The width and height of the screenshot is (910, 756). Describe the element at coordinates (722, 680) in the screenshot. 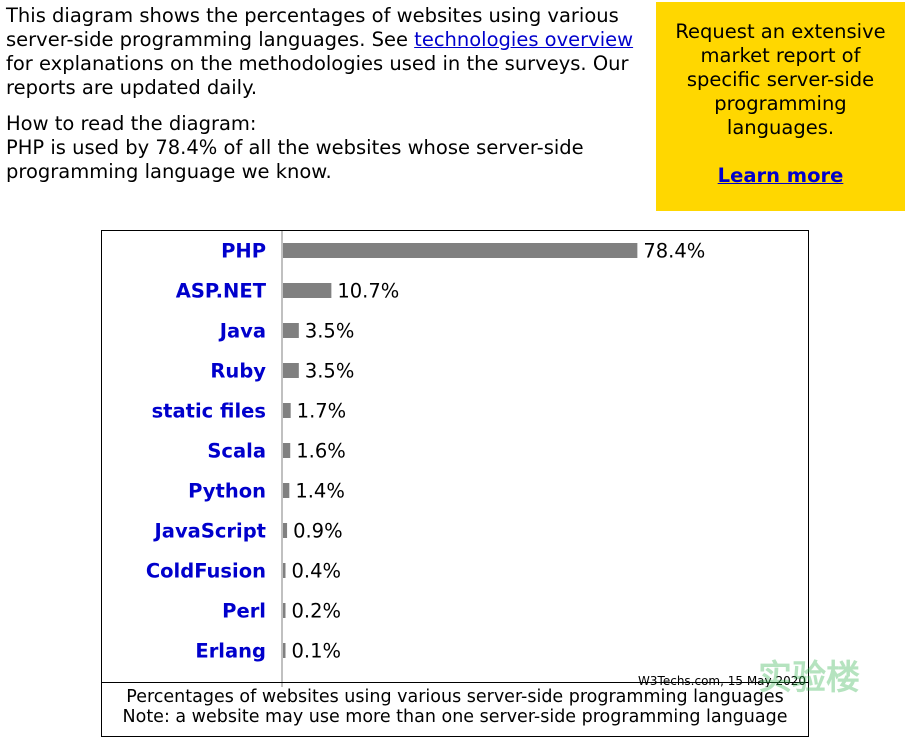

I see `chart-credit: W3Techs.com, 15 May 2020` at that location.